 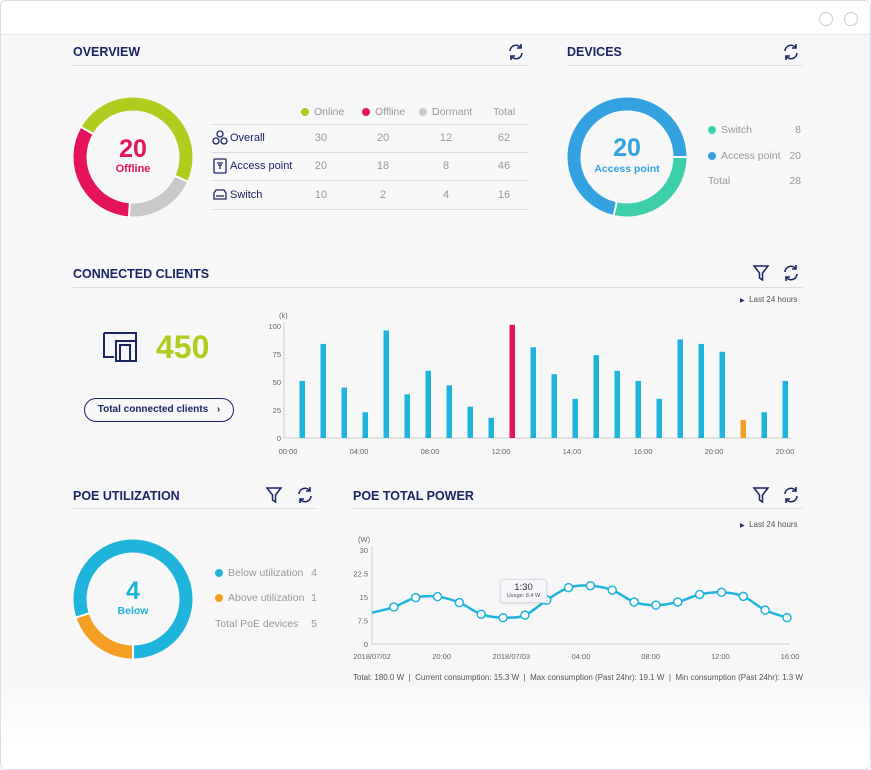 What do you see at coordinates (430, 451) in the screenshot?
I see `x-tick-label: 08:00` at bounding box center [430, 451].